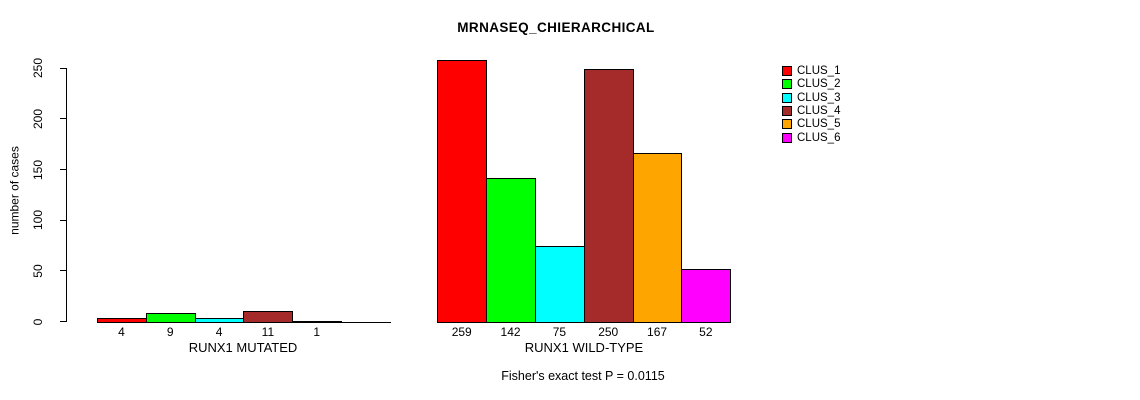  What do you see at coordinates (38, 118) in the screenshot?
I see `y-tick-label: 200` at bounding box center [38, 118].